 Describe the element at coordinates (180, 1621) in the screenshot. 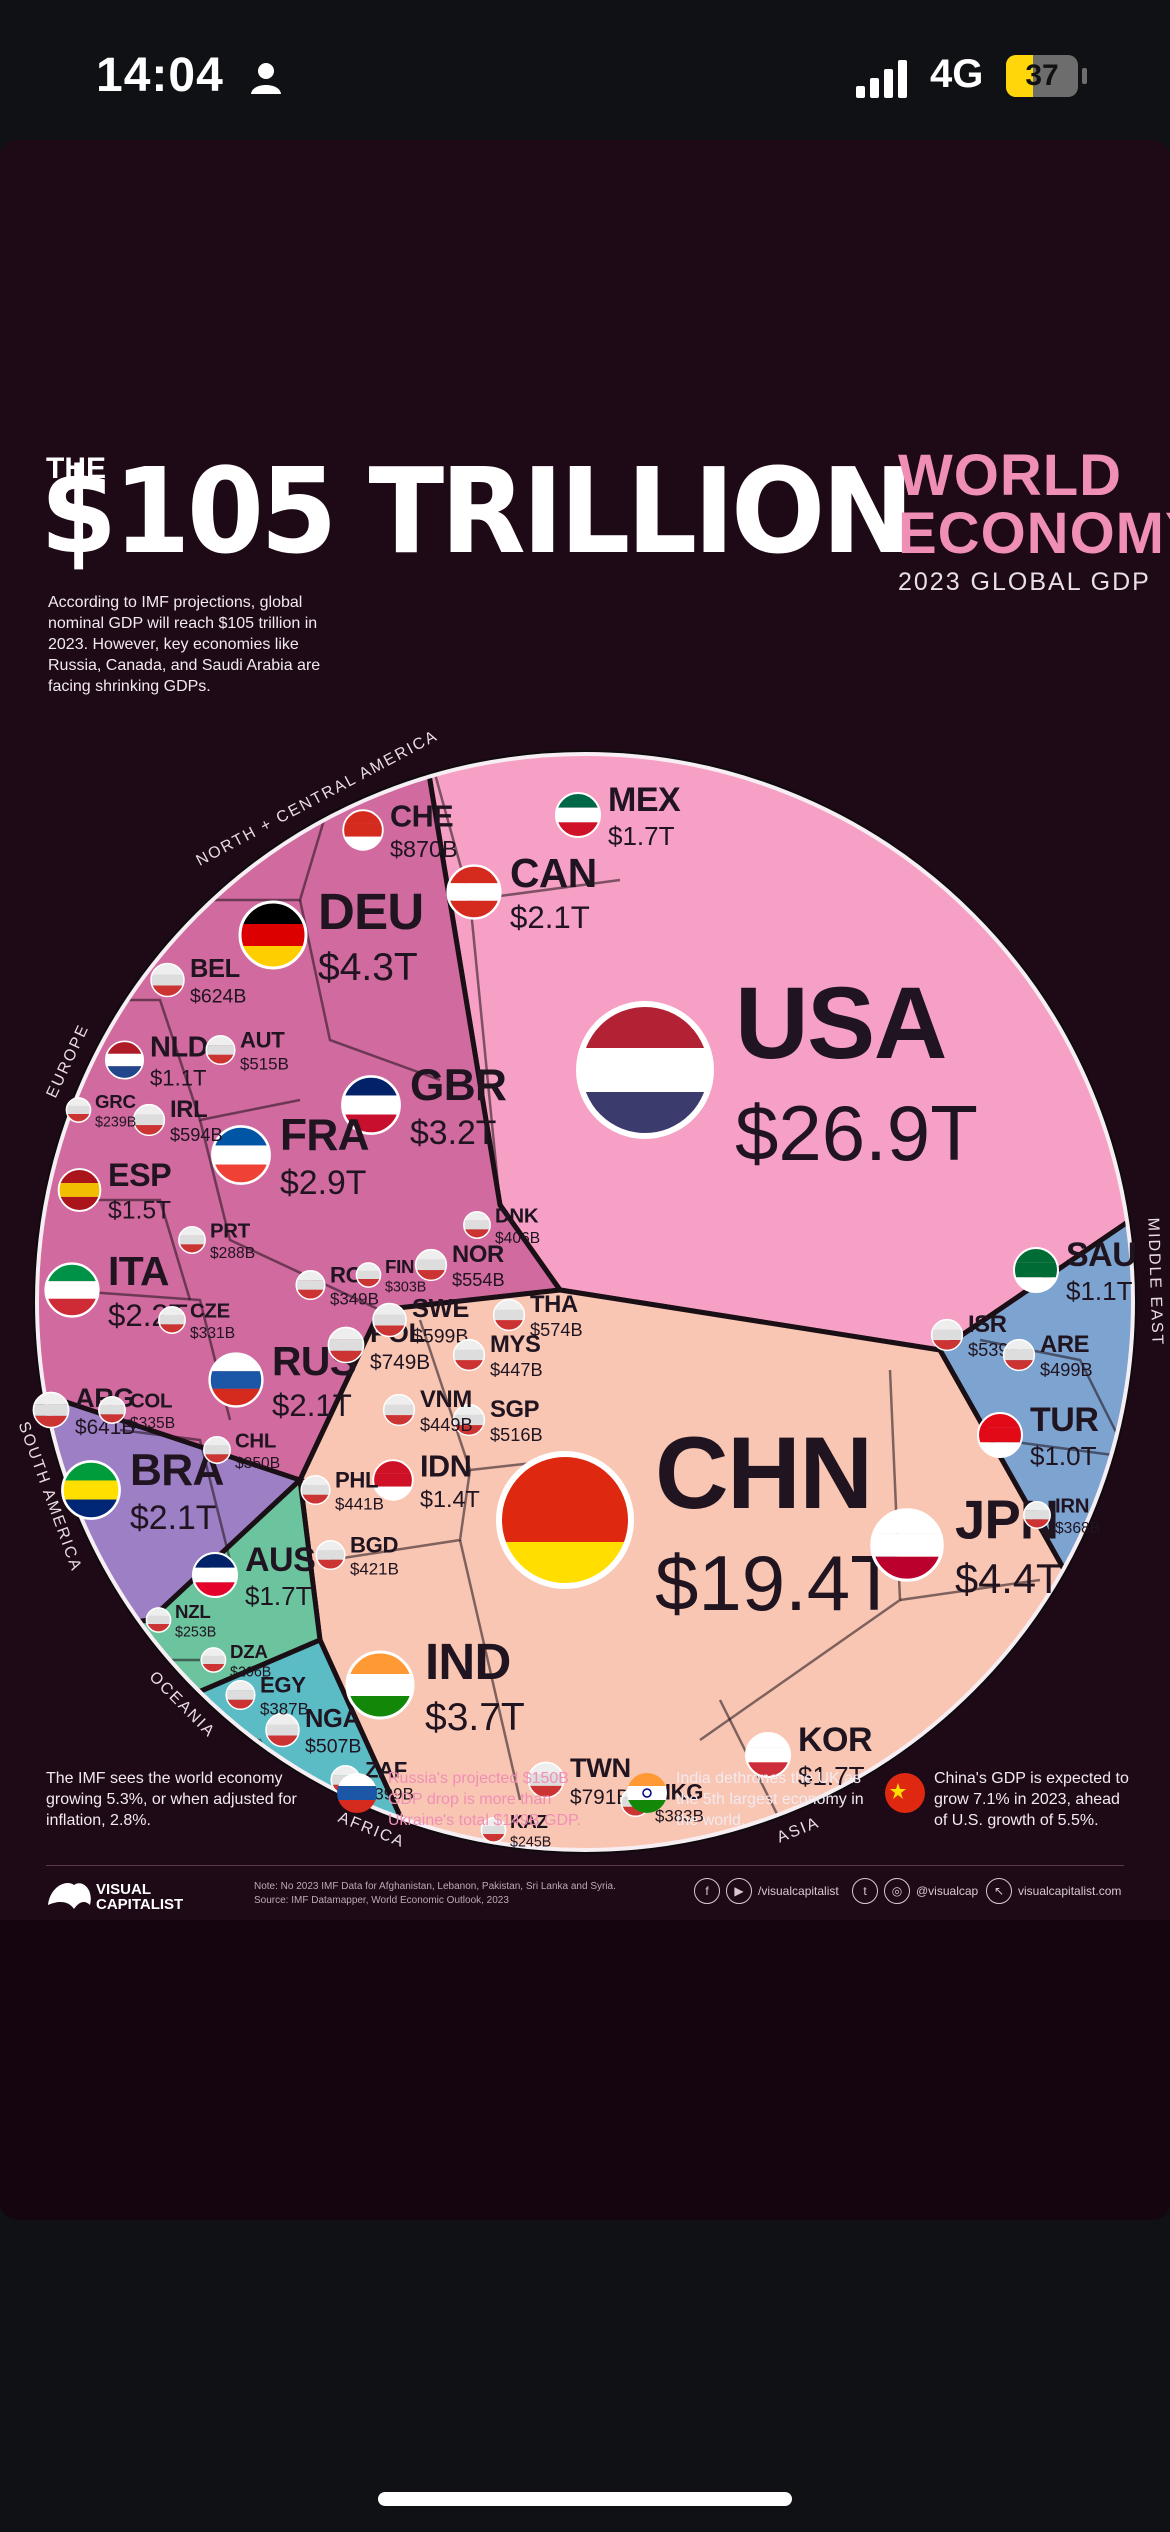

I see `country-nzl: NZL $253B` at that location.